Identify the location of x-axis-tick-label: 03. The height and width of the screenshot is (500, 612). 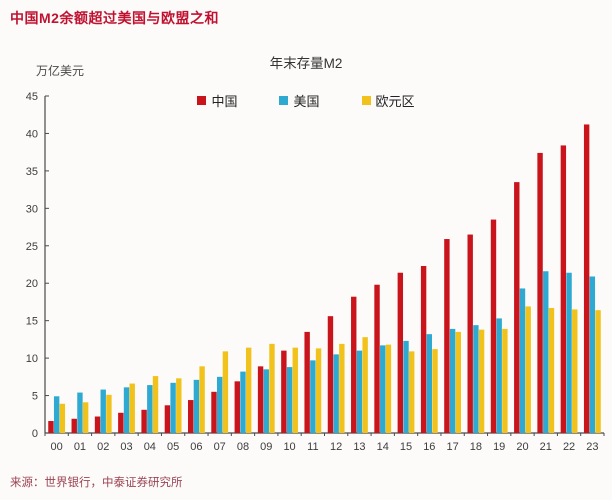
(126, 447).